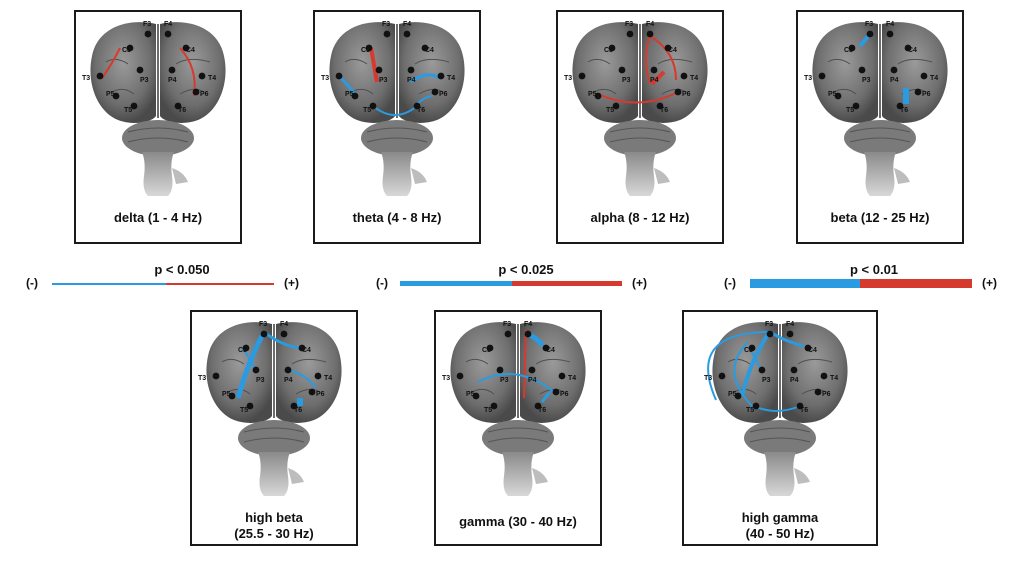 The width and height of the screenshot is (1024, 566). I want to click on legend-p050: (-) p < 0.050 (+), so click(169, 279).